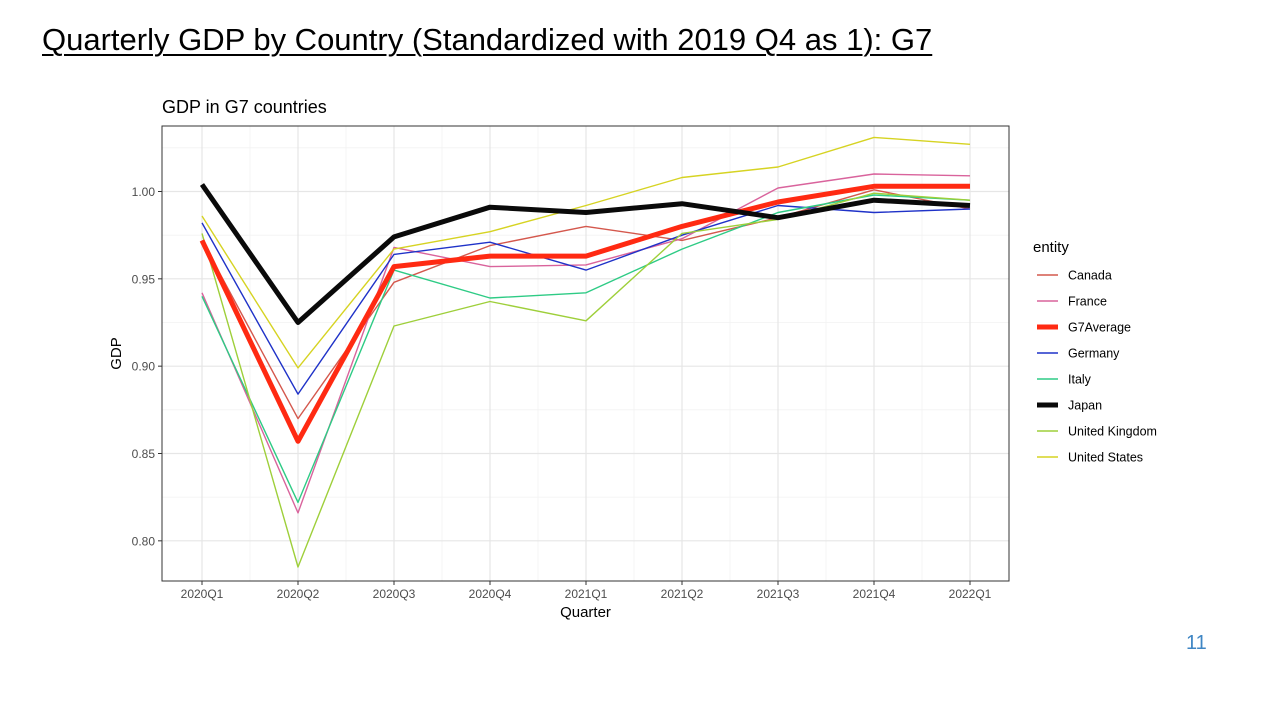  I want to click on legend-title: entity, so click(1051, 247).